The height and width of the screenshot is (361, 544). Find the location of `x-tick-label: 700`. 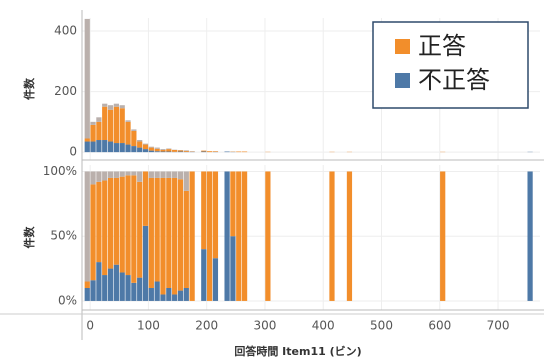

x-tick-label: 700 is located at coordinates (498, 326).